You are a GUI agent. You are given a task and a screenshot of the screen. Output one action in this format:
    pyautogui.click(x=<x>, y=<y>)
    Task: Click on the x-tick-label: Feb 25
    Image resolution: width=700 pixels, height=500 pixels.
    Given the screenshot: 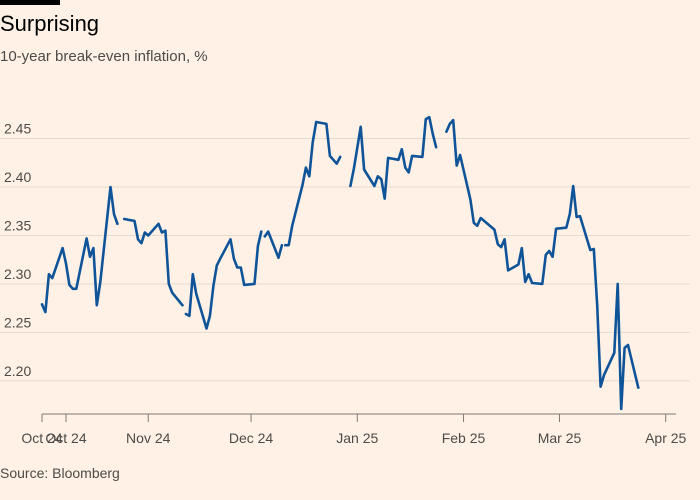 What is the action you would take?
    pyautogui.click(x=464, y=438)
    